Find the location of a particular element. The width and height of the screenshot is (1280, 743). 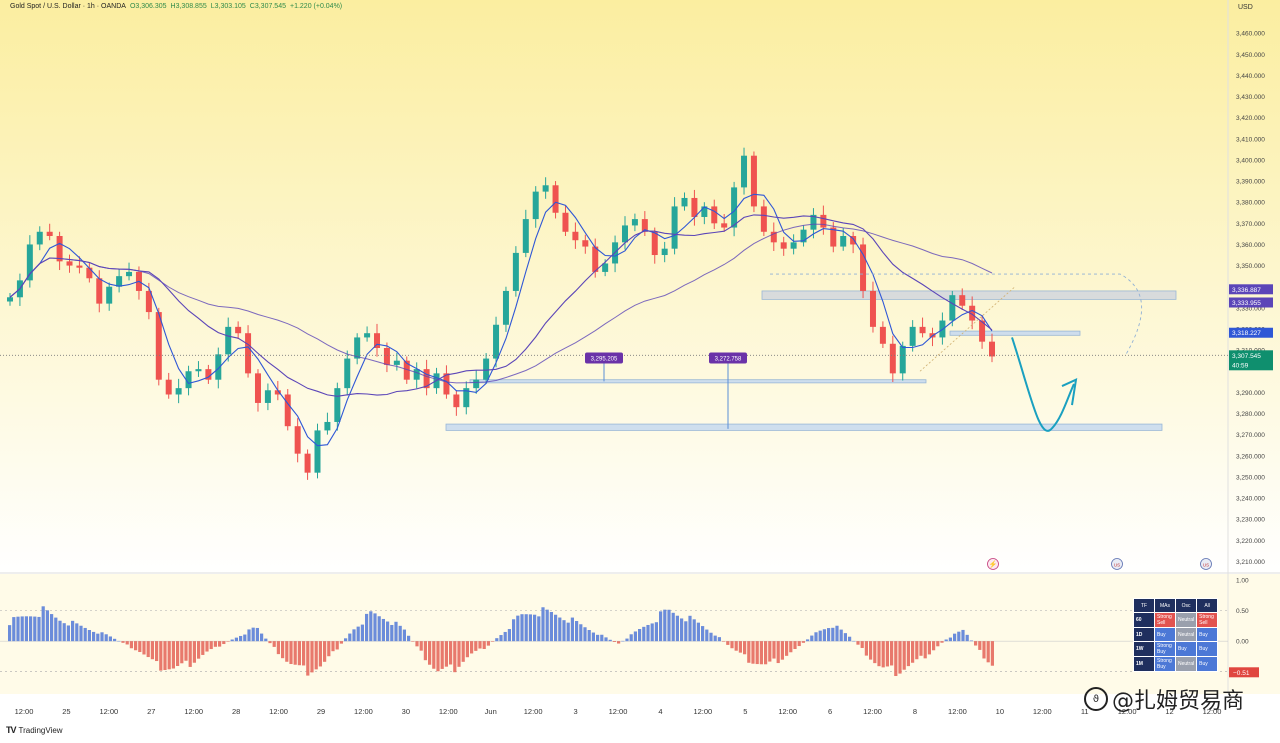

economic-event-label: ⚡ is located at coordinates (993, 564).